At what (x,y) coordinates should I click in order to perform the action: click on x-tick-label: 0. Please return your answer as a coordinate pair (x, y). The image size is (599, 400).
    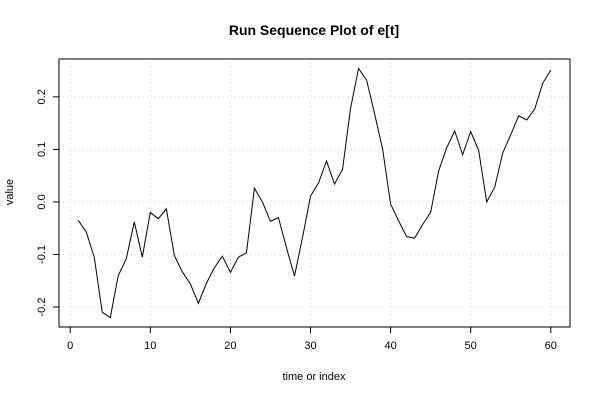
    Looking at the image, I should click on (70, 346).